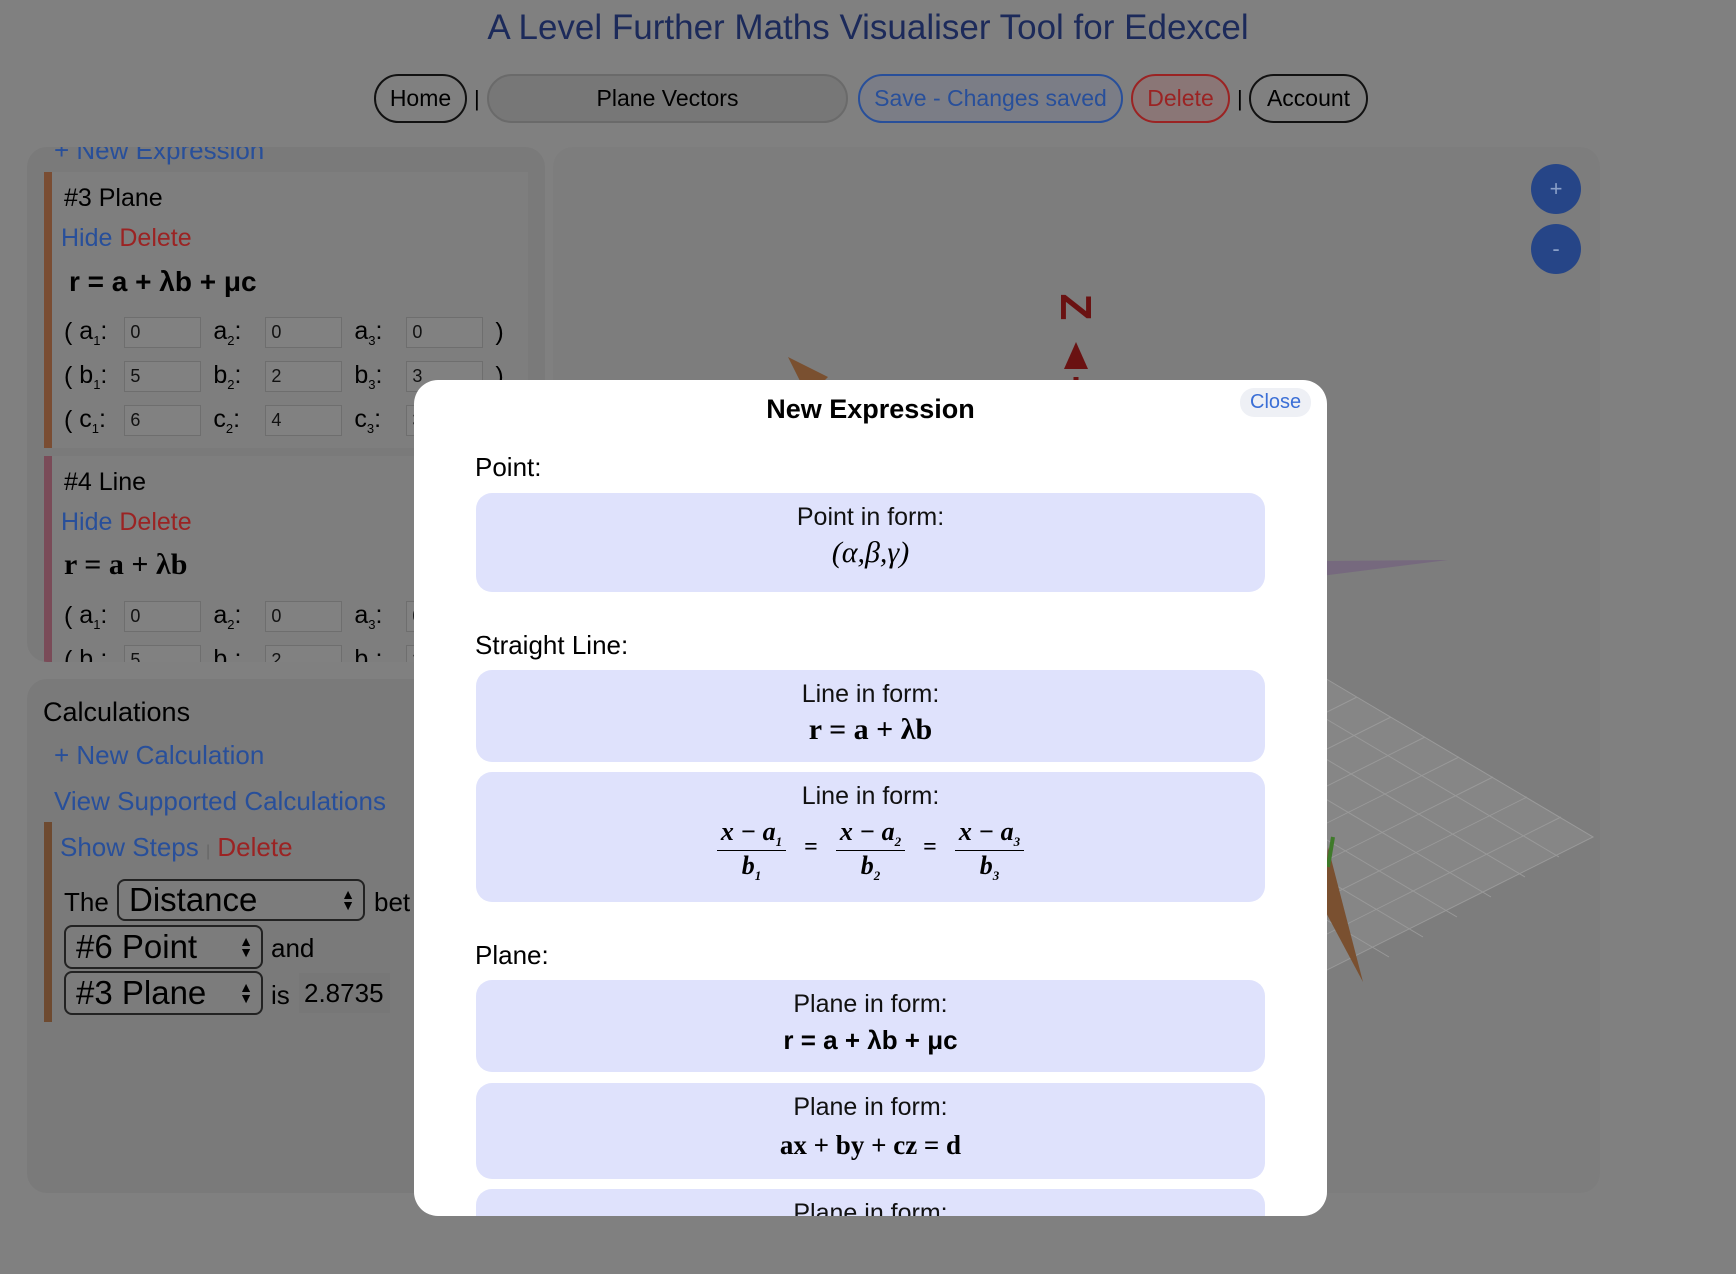  I want to click on second-object-select: #3 Plane ▲ ▼, so click(163, 993).